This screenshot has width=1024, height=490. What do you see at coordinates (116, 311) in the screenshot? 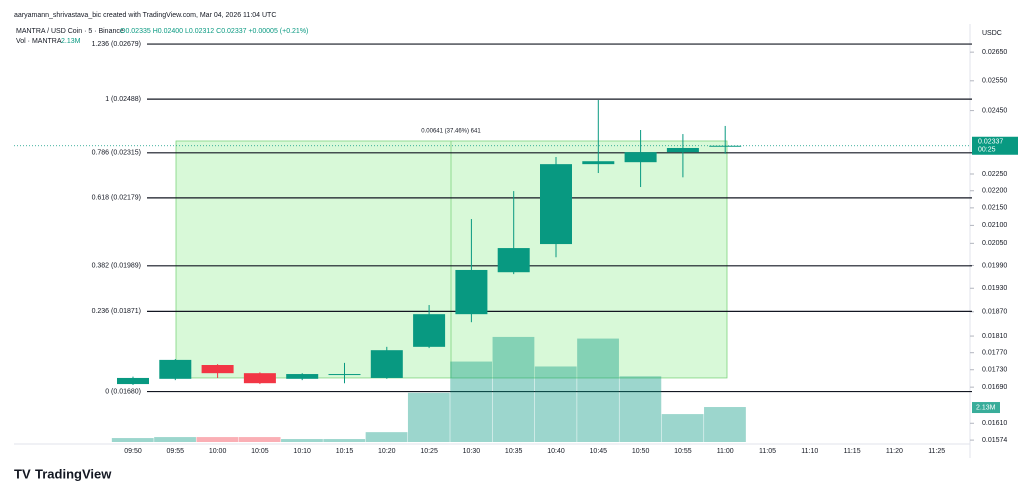
I see `fib-label: 0.236 (0.01871)` at bounding box center [116, 311].